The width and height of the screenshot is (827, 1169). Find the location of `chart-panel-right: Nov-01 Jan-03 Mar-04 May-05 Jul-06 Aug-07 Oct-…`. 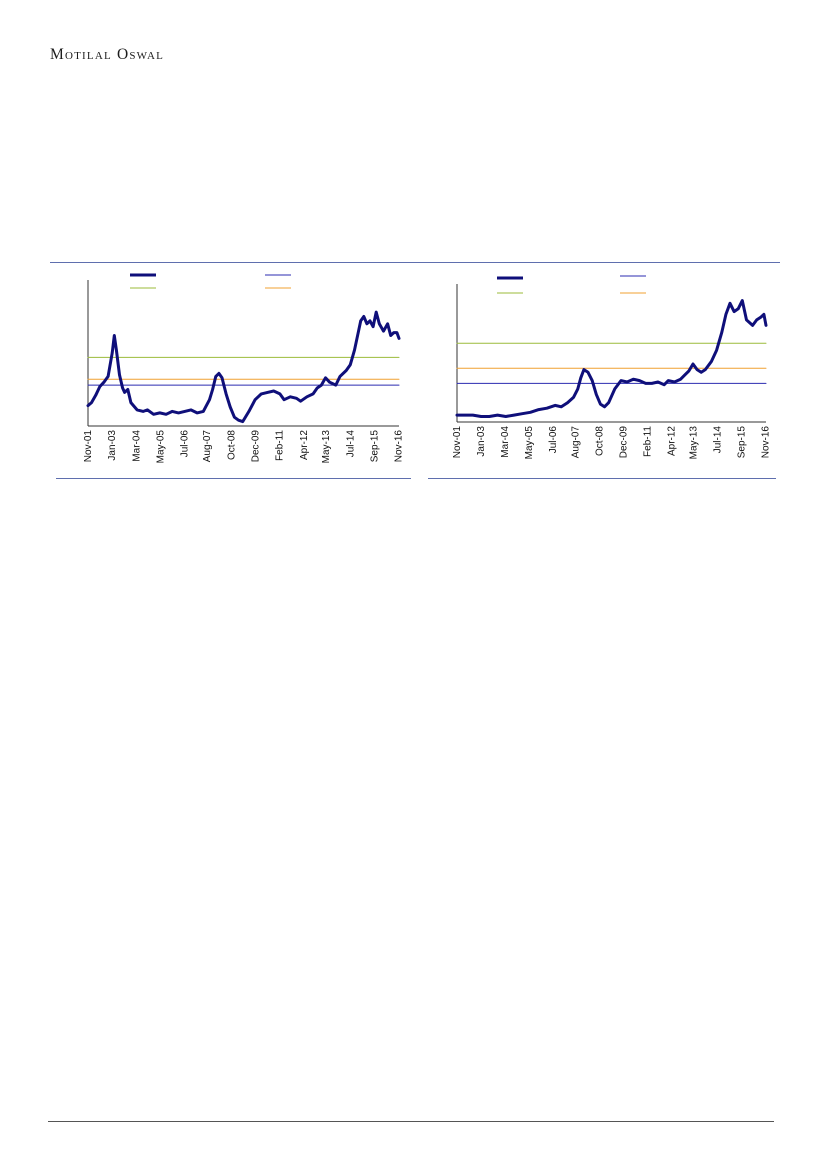

chart-panel-right: Nov-01 Jan-03 Mar-04 May-05 Jul-06 Aug-07 Oct-… is located at coordinates (601, 371).